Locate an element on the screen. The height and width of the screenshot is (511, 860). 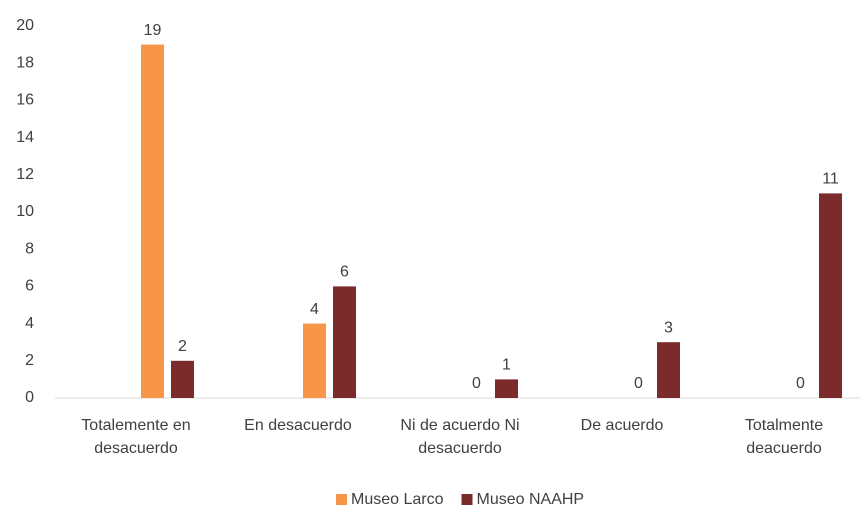
y-tick-label: 0 is located at coordinates (29, 397).